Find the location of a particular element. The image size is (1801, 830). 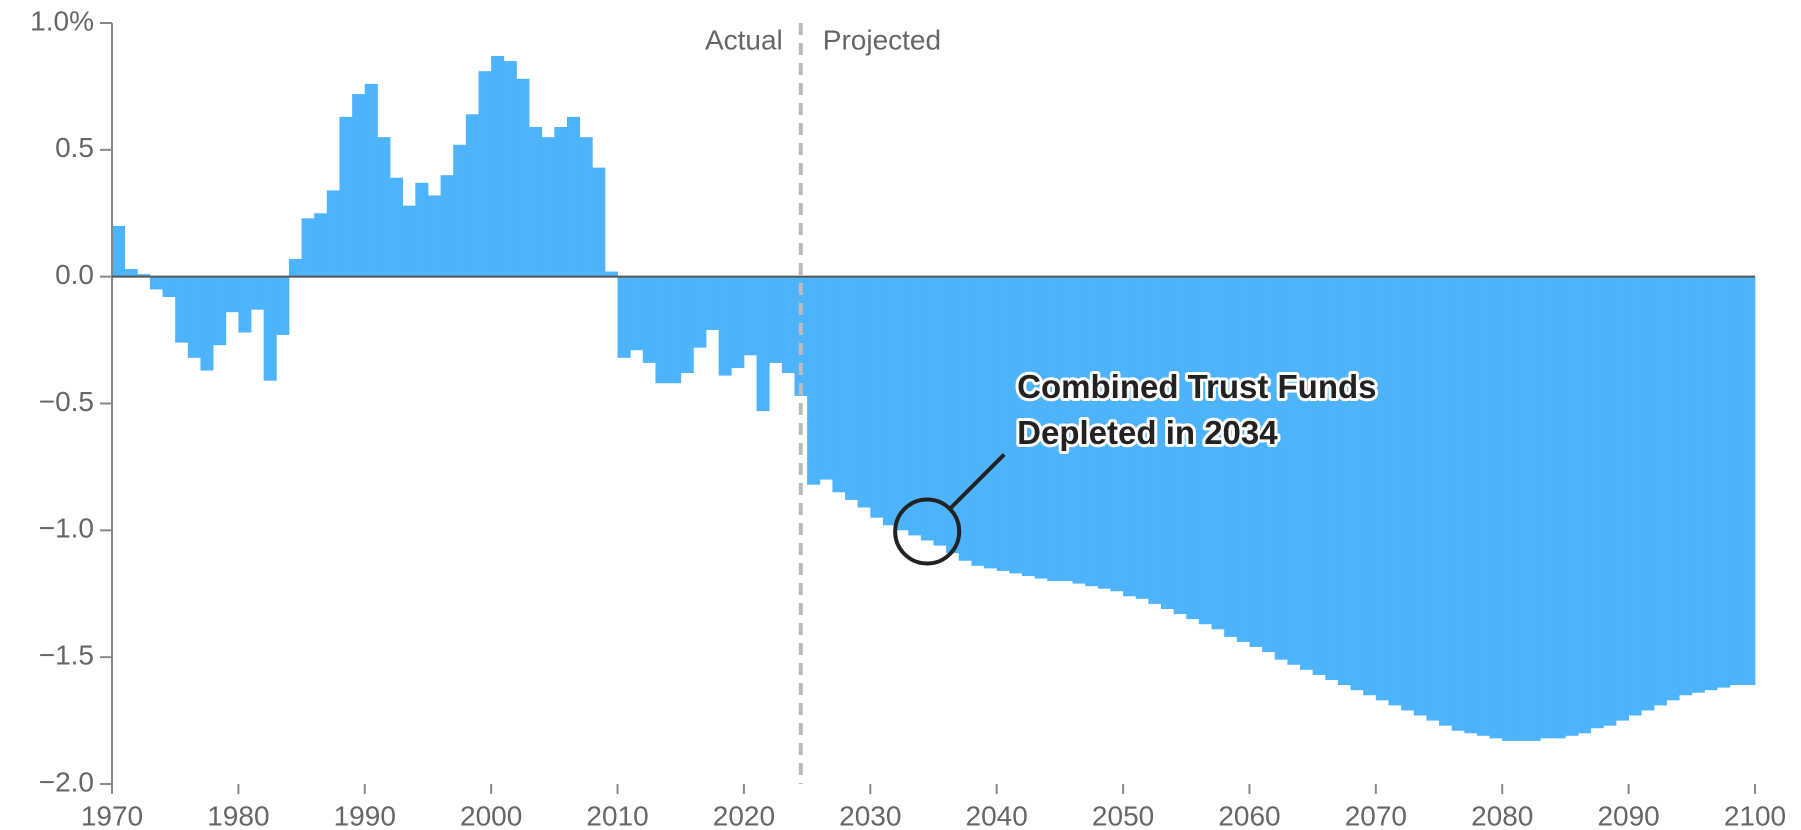

x-tick-label: 1980 is located at coordinates (238, 815).